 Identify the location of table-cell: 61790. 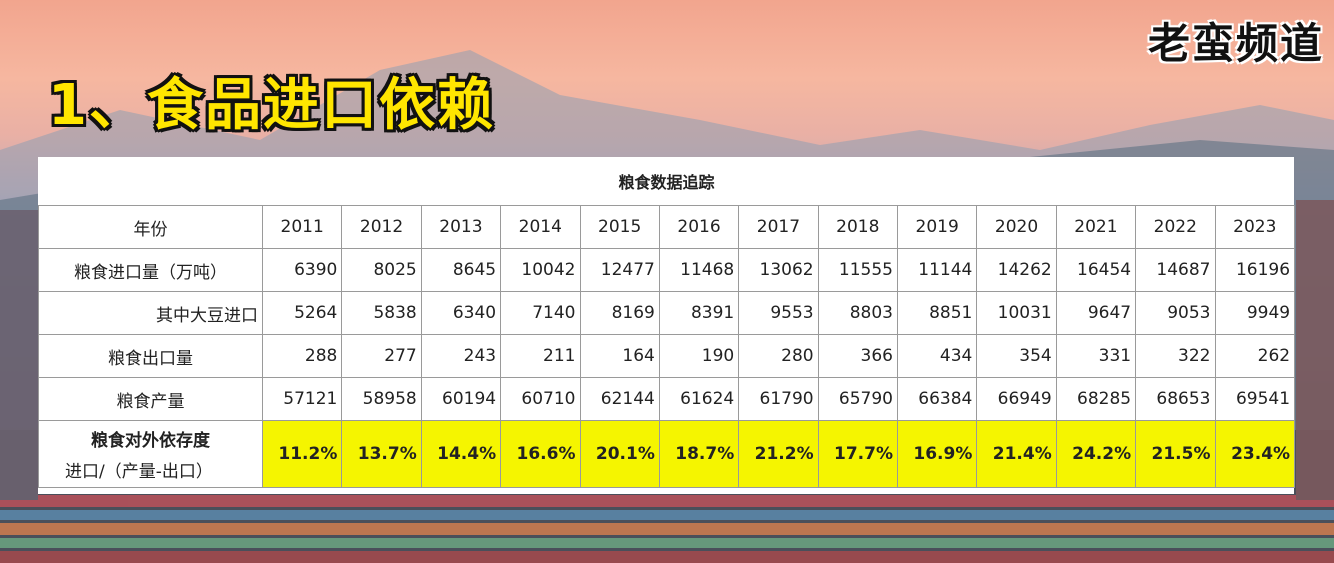
(778, 399).